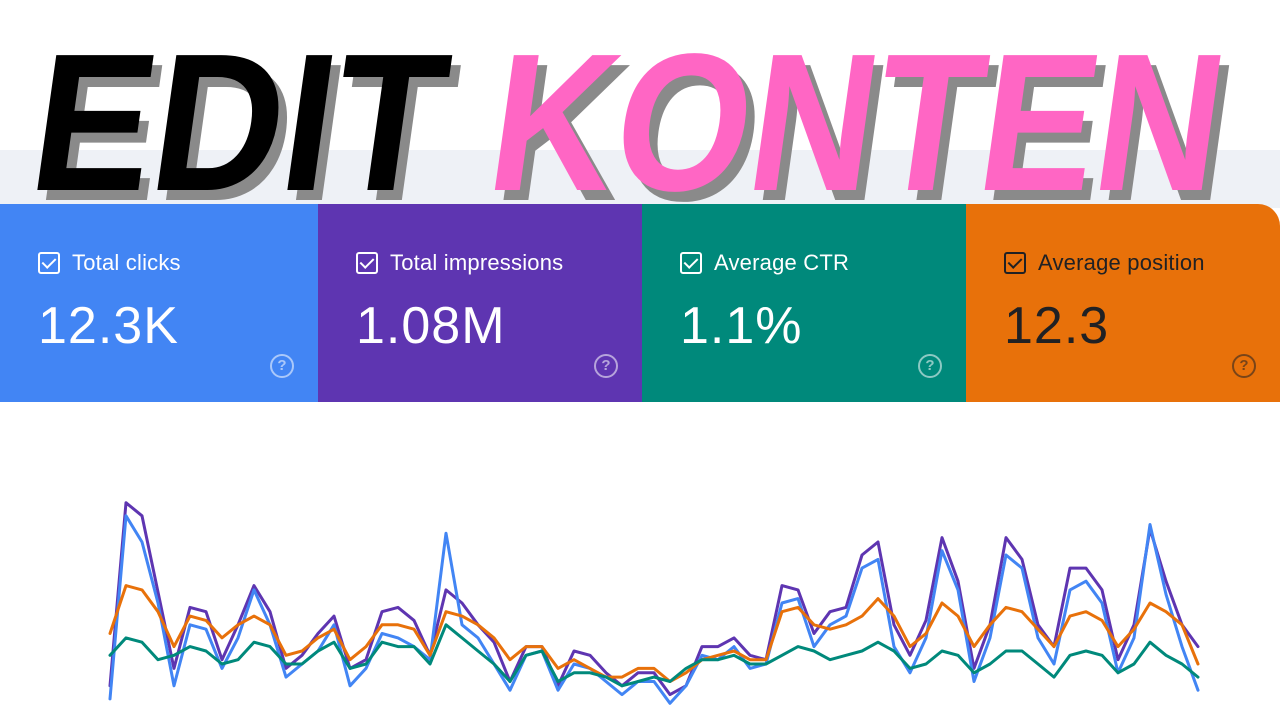 This screenshot has width=1280, height=720. I want to click on headline-word1: EDIT, so click(239, 111).